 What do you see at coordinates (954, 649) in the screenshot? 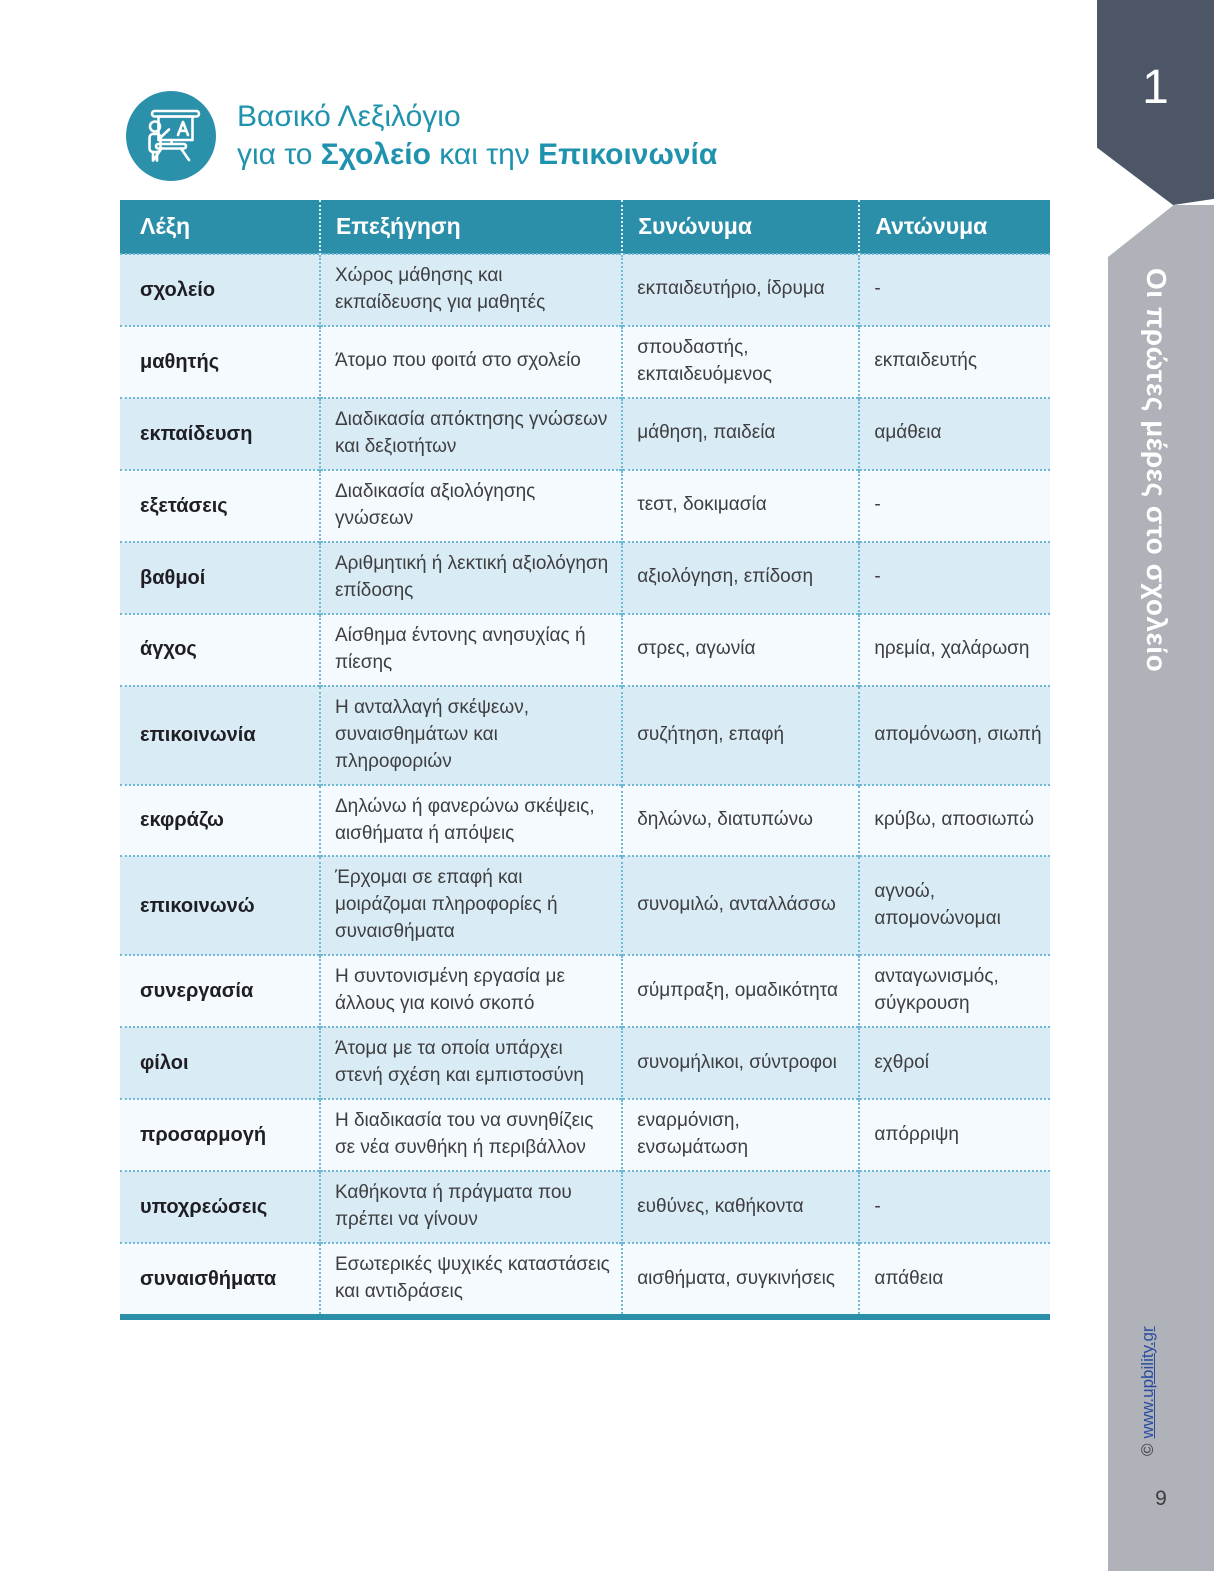
I see `antonyms-cell: ηρεμία, χαλάρωση` at bounding box center [954, 649].